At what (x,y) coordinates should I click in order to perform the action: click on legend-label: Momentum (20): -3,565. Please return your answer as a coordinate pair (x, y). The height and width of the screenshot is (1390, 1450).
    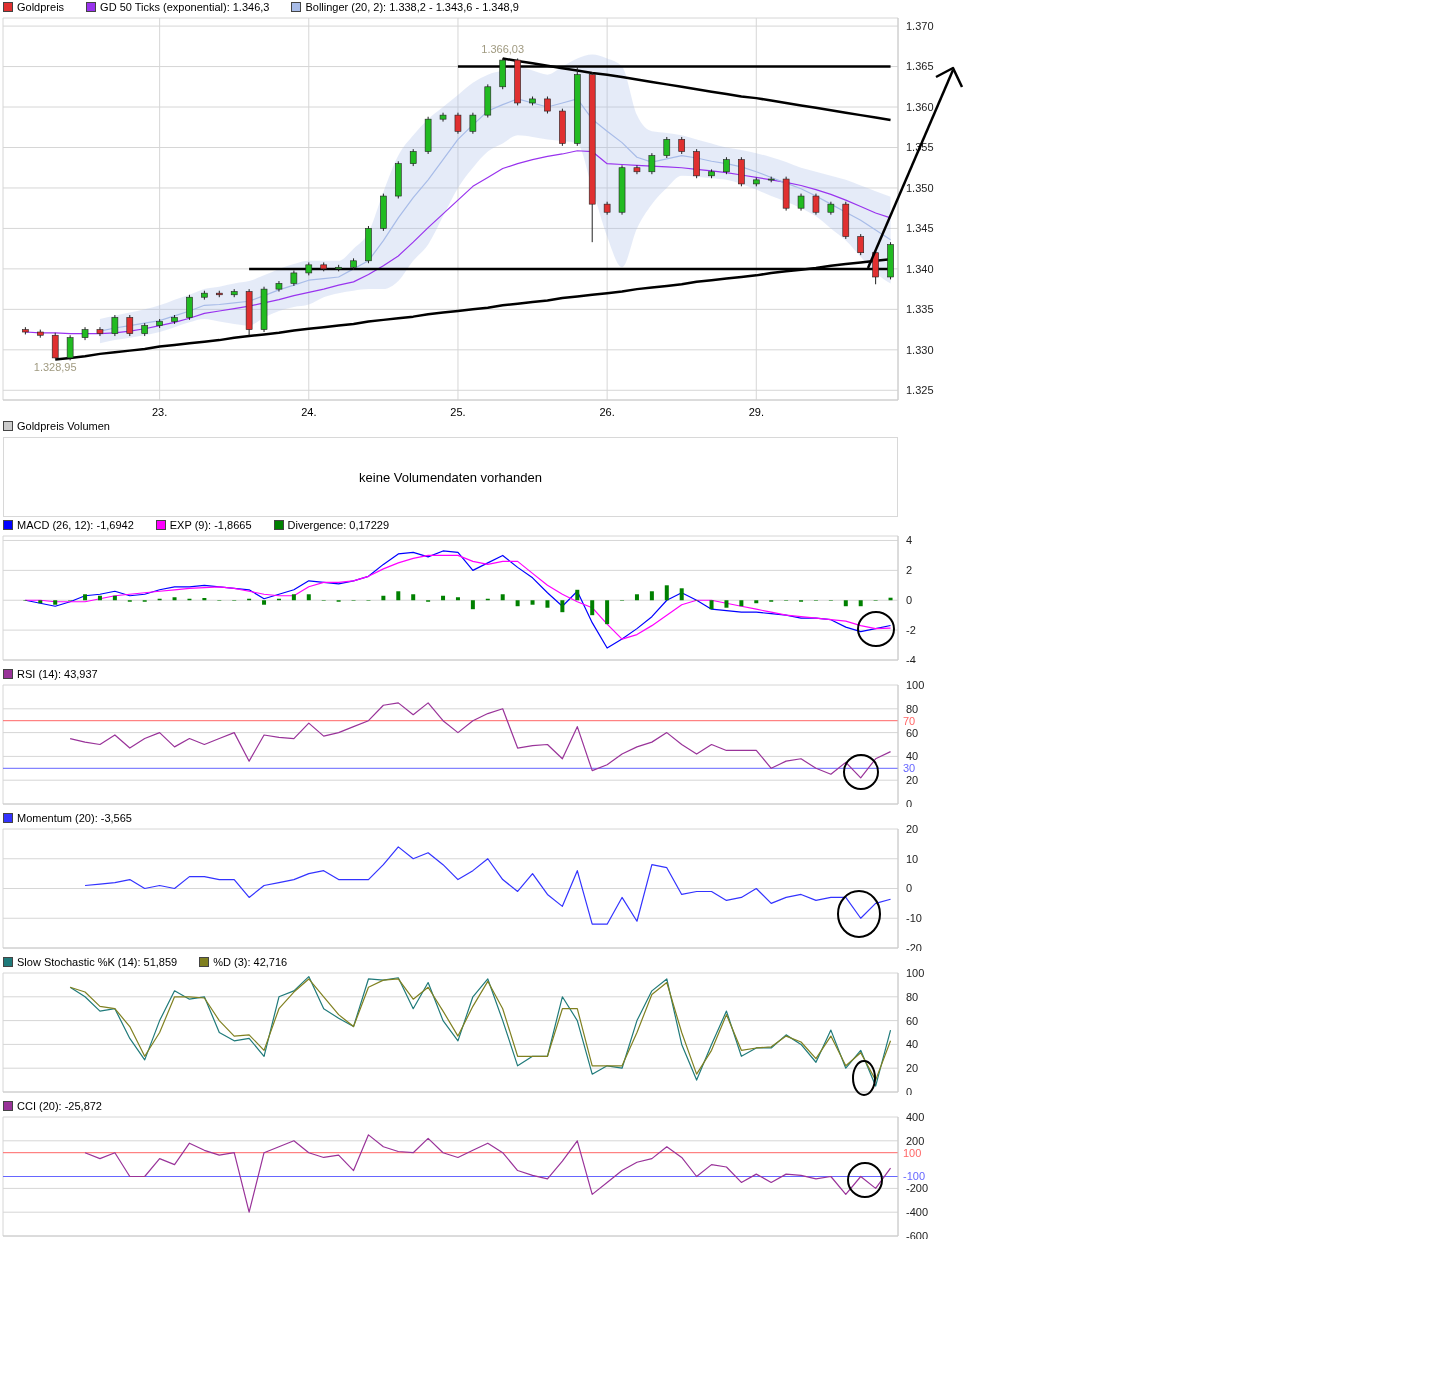
    Looking at the image, I should click on (74, 818).